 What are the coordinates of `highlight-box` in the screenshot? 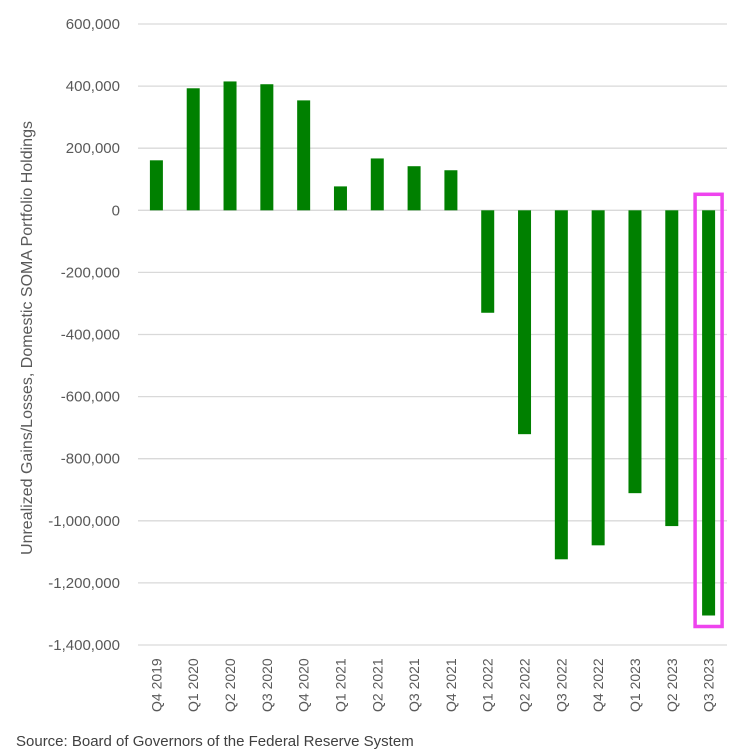 It's located at (708, 410).